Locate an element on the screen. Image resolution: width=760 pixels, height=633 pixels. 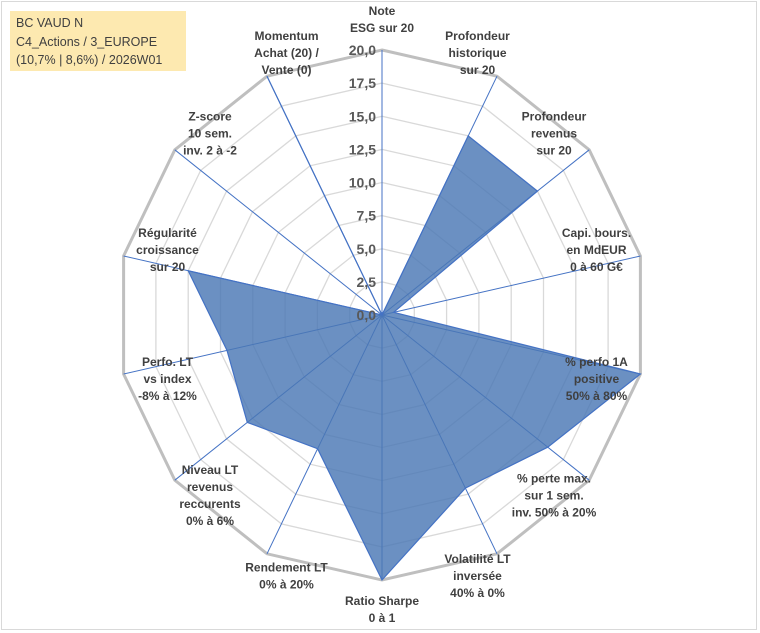
axis-label-1: Profondeur historique sur 20 is located at coordinates (477, 53).